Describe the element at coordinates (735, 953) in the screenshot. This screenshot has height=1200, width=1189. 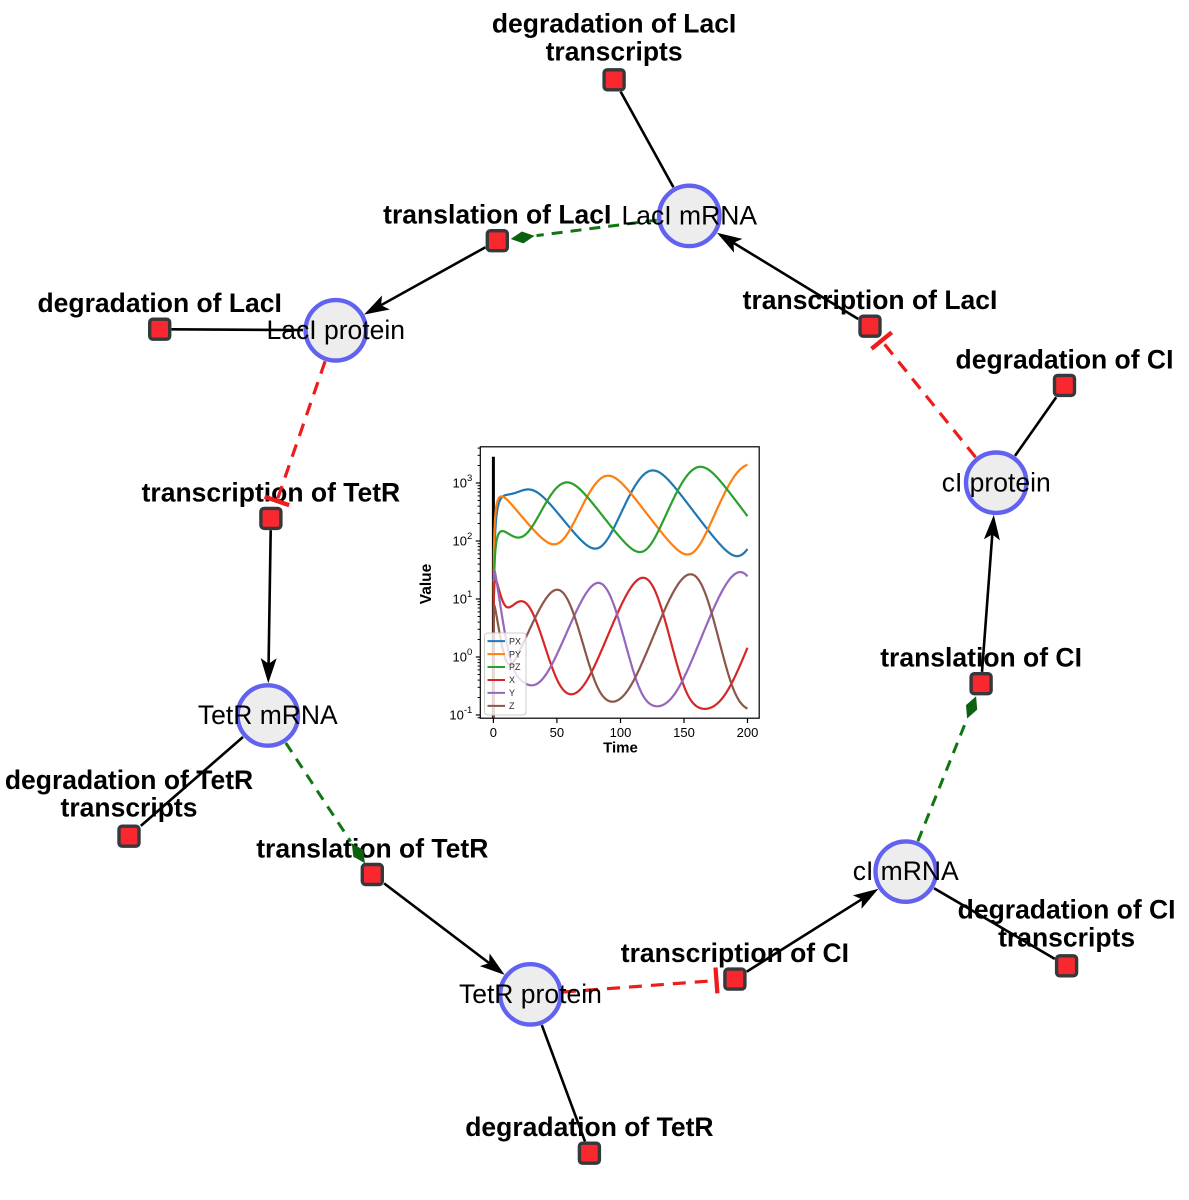
I see `svg-text: transcription of CI` at that location.